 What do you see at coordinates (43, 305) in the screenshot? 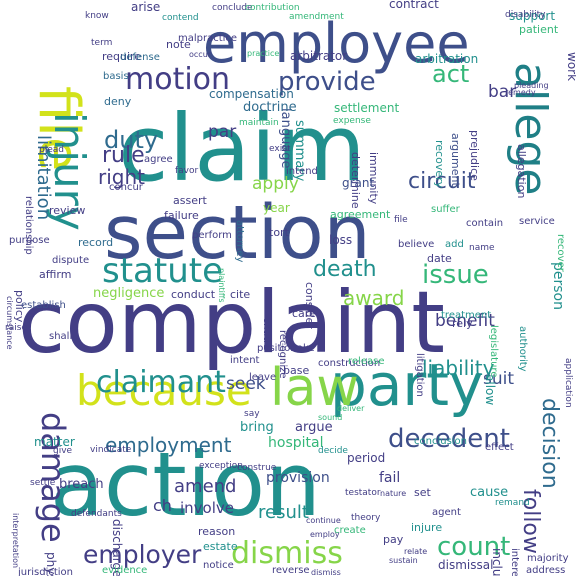
I see `word-establish: establish` at bounding box center [43, 305].